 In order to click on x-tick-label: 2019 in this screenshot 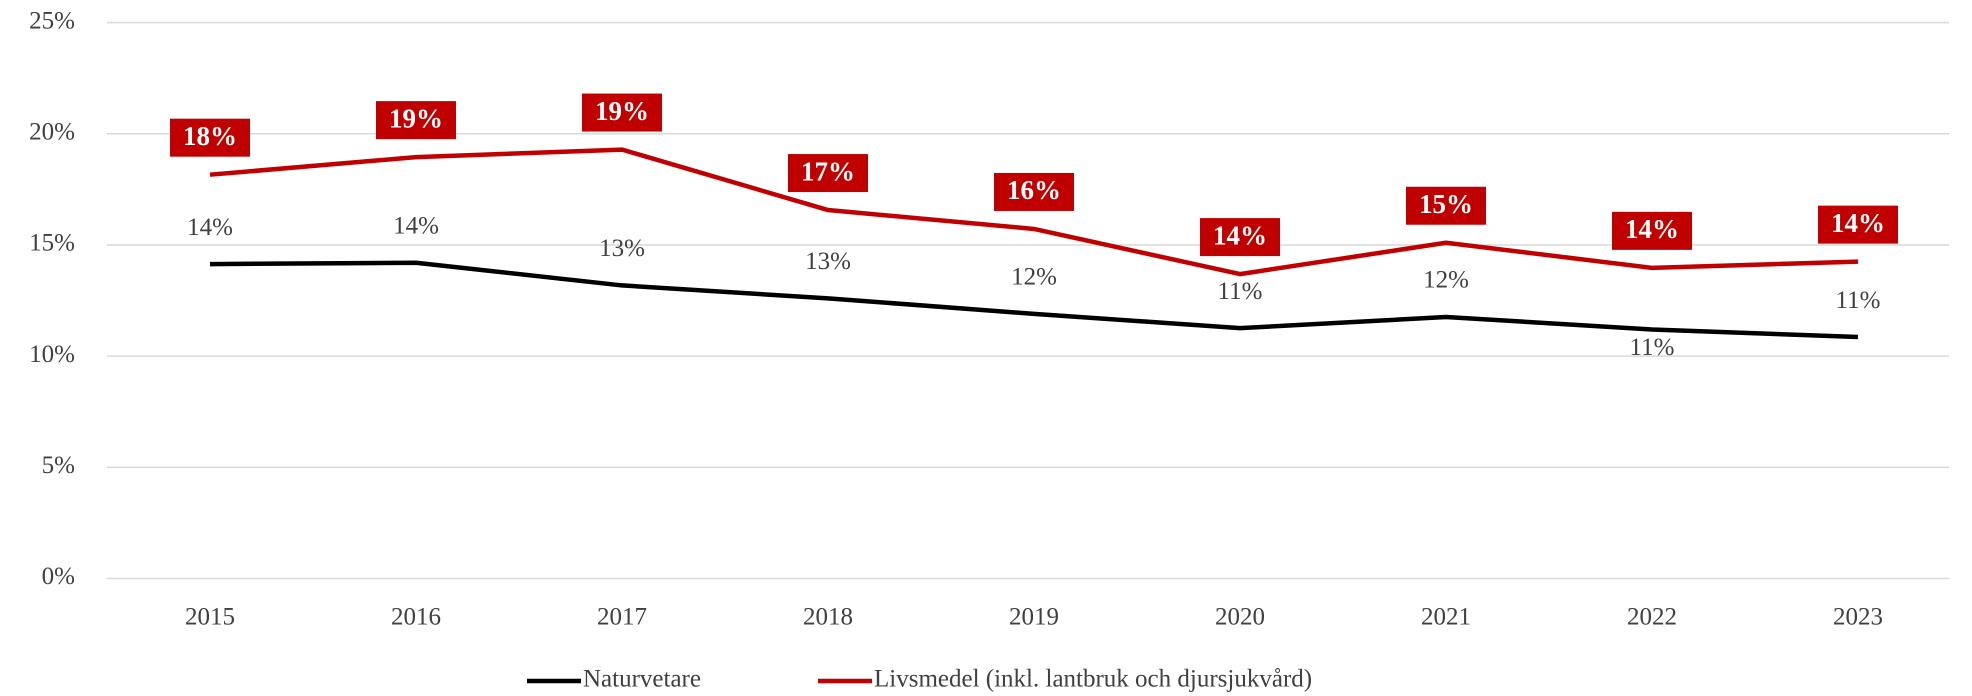, I will do `click(1034, 617)`.